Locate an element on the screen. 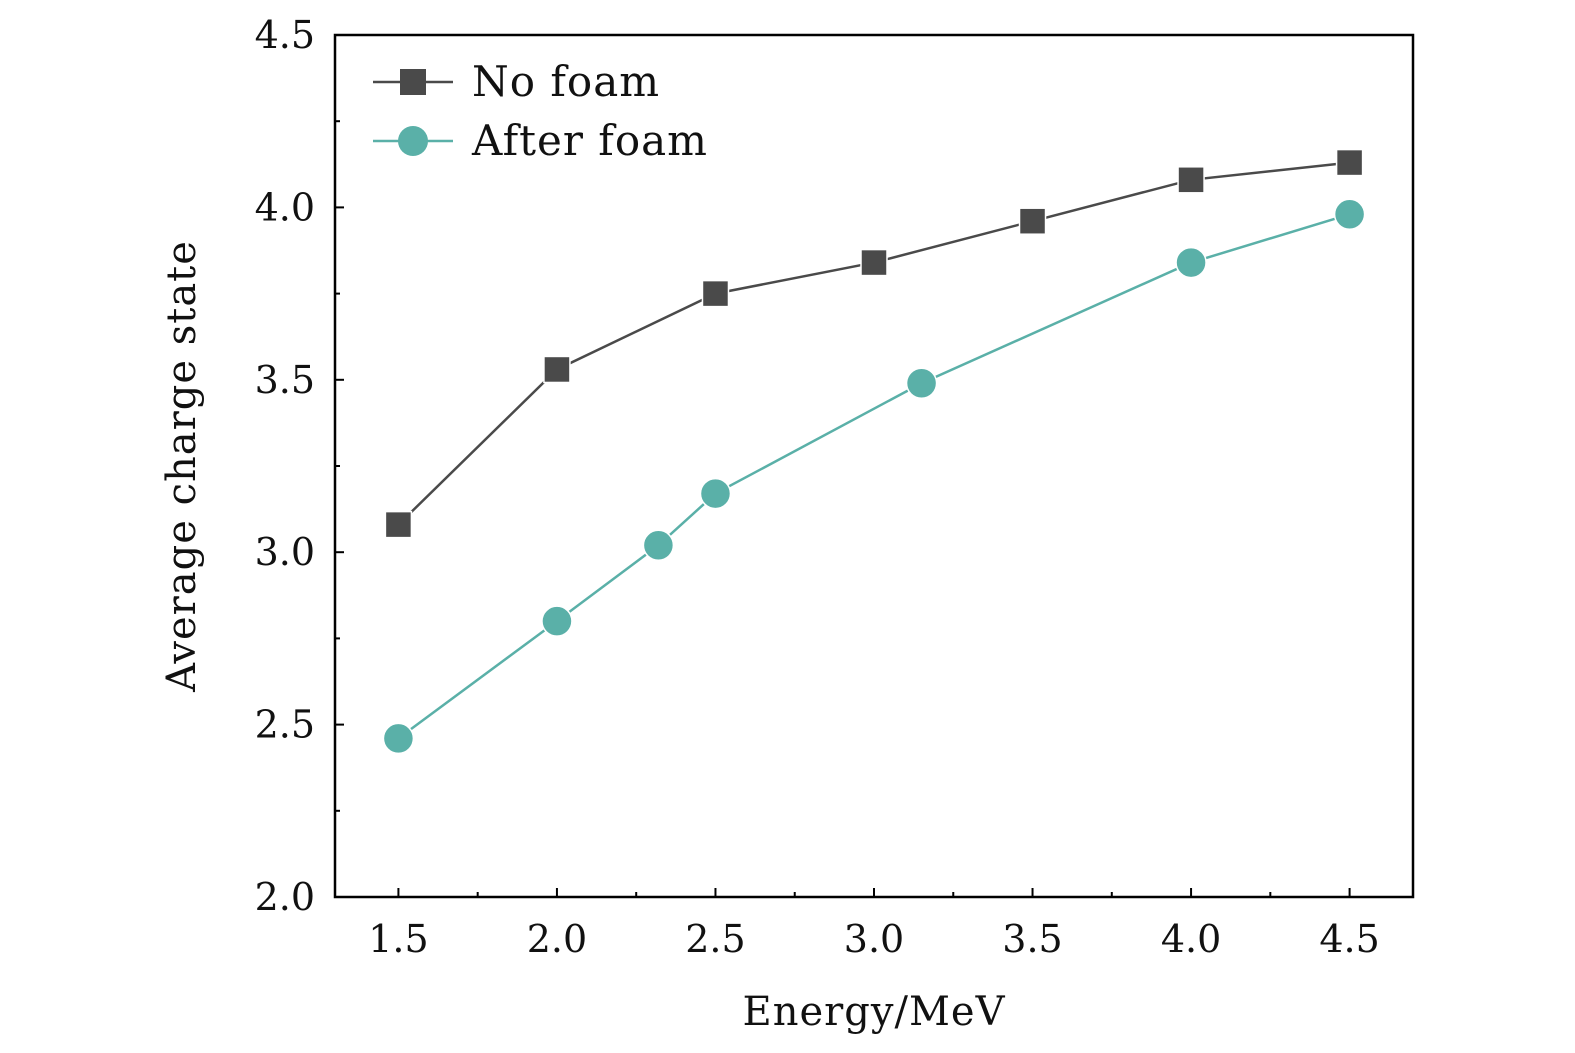 Image resolution: width=1575 pixels, height=1053 pixels. y-tick-label: 2.0 is located at coordinates (285, 897).